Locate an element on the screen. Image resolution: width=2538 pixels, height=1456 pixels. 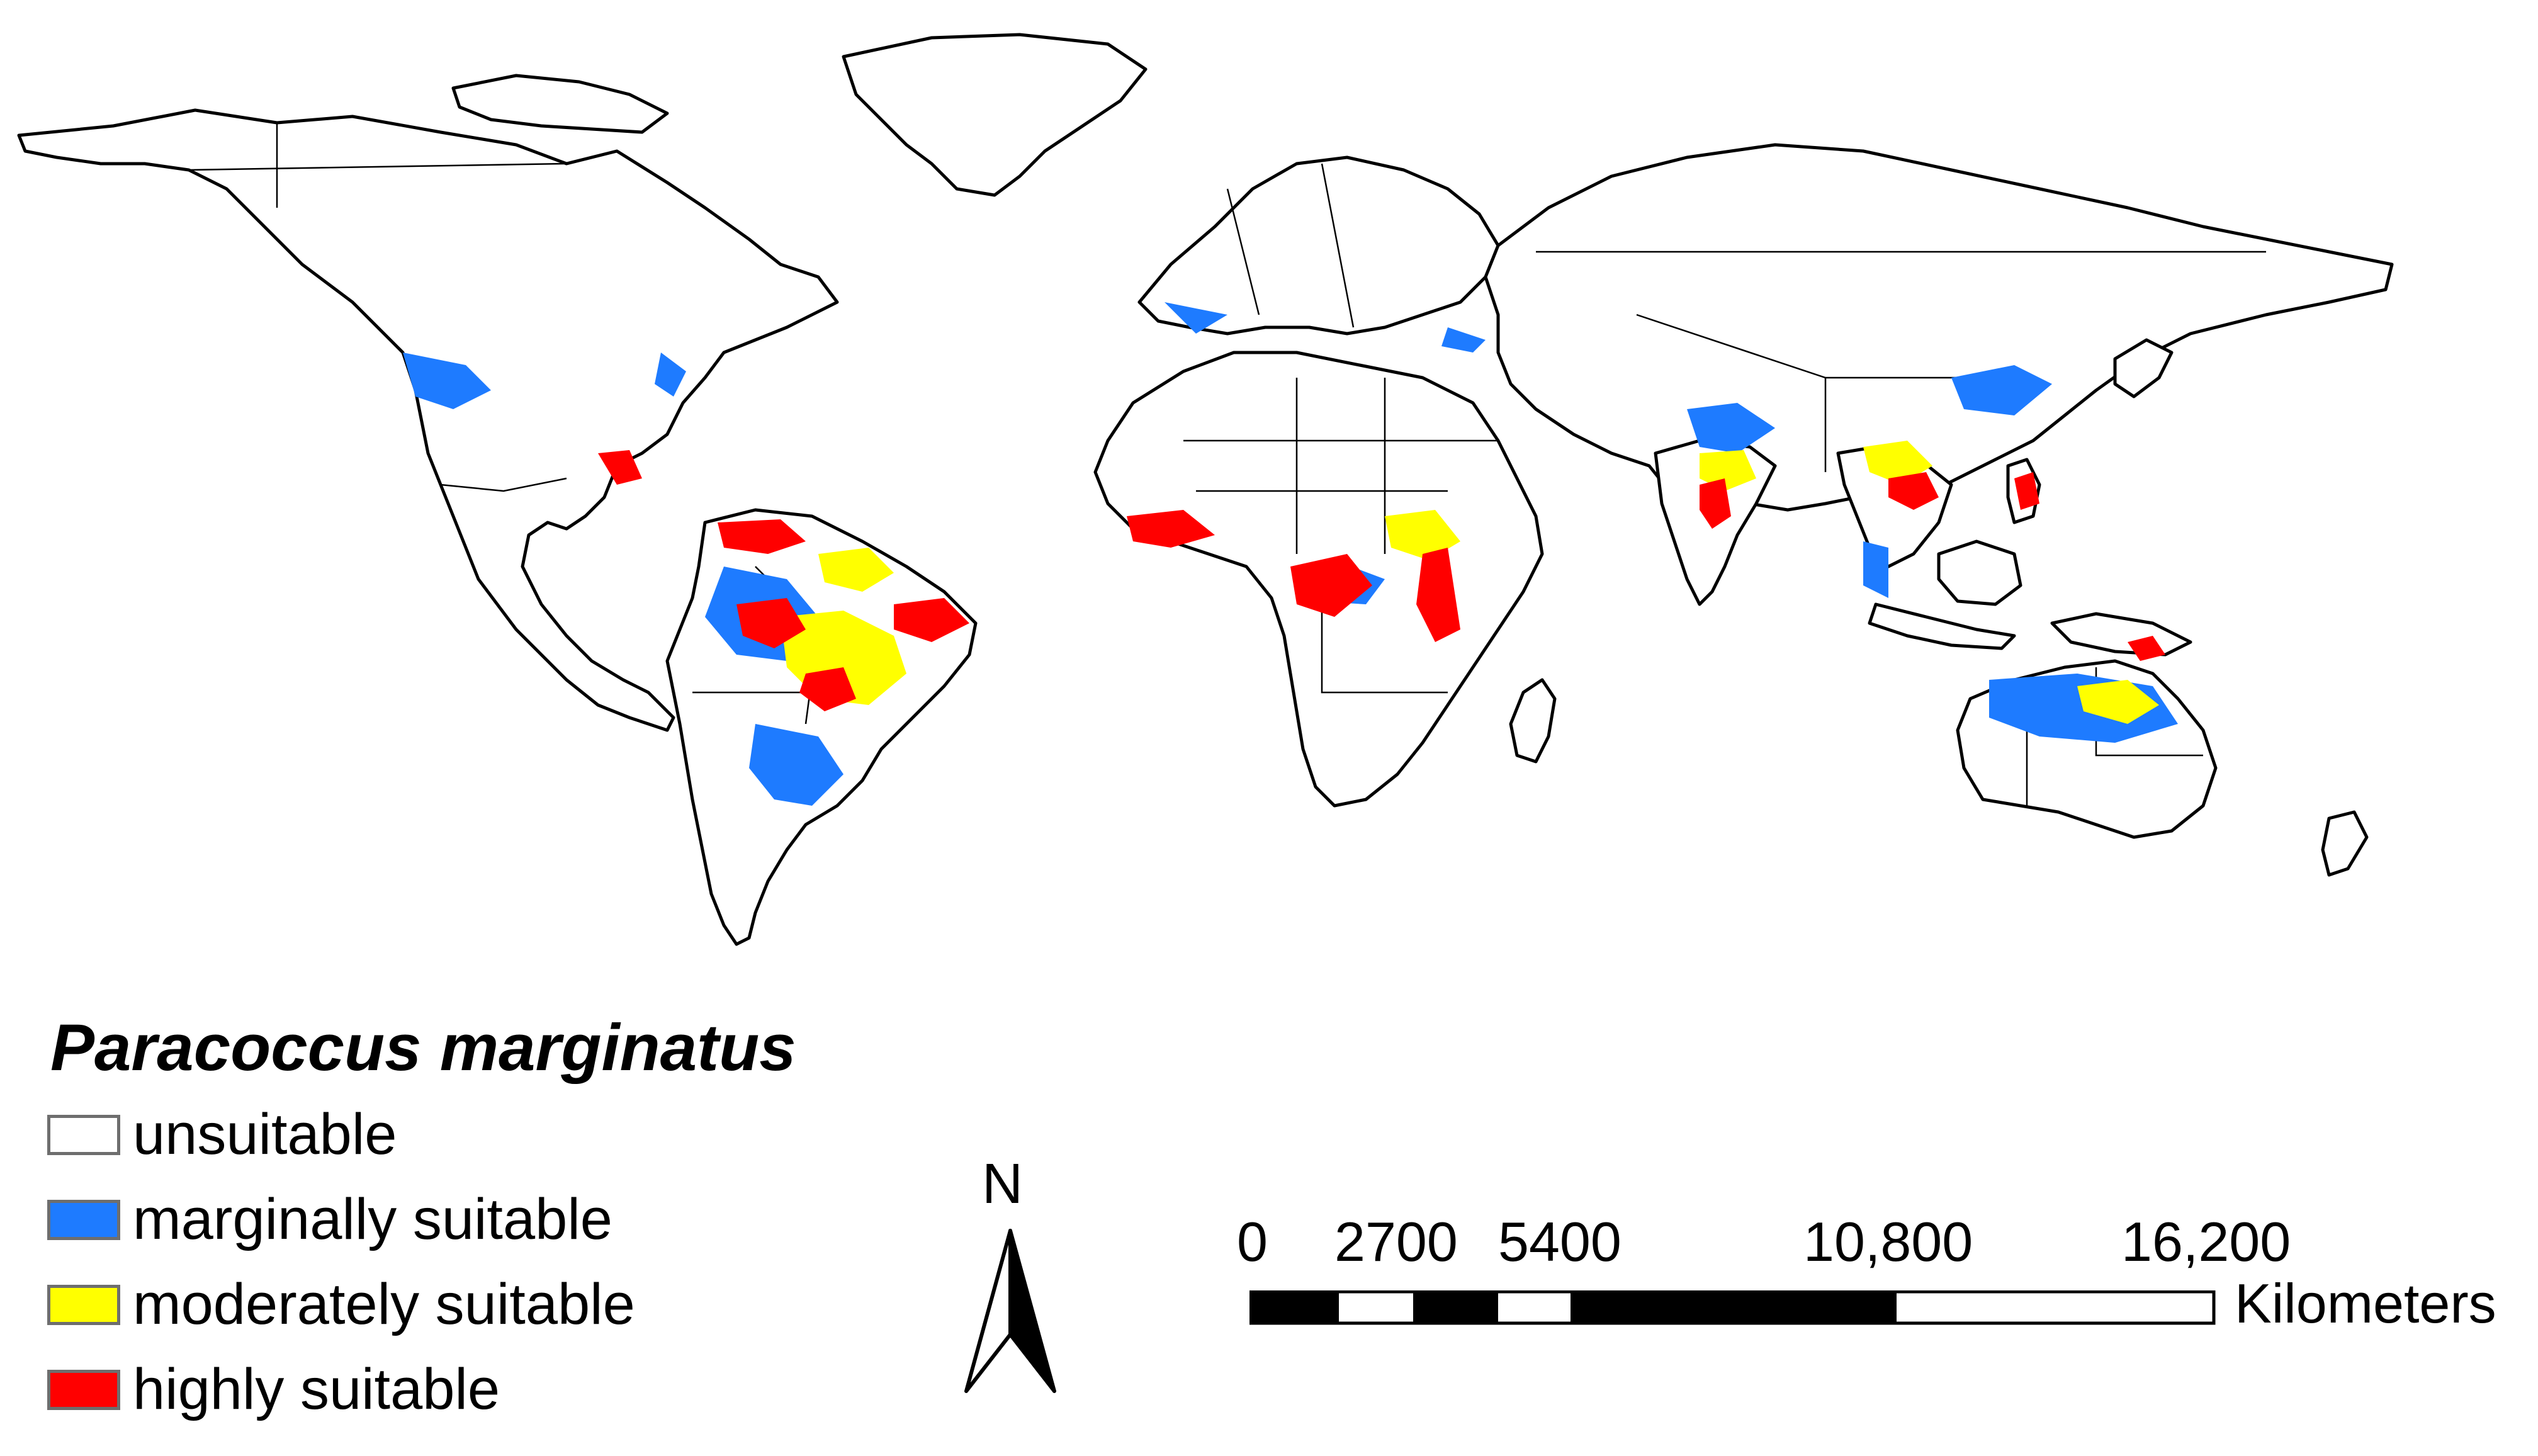
legend-item-marginal: marginally suitable is located at coordinates (341, 1219).